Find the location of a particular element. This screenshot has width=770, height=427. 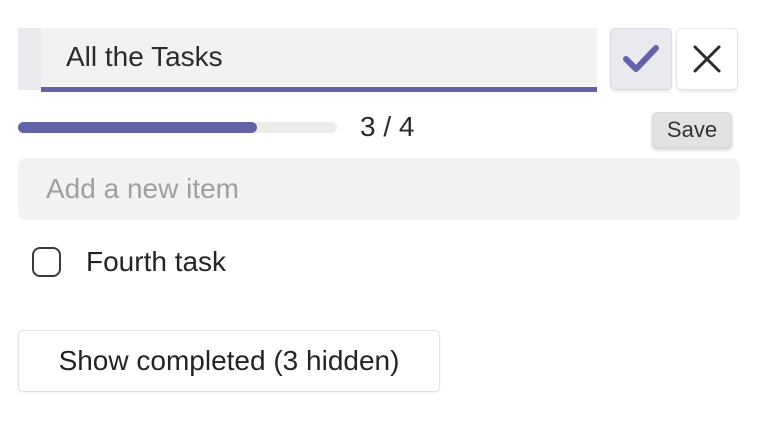

close-icon is located at coordinates (707, 59).